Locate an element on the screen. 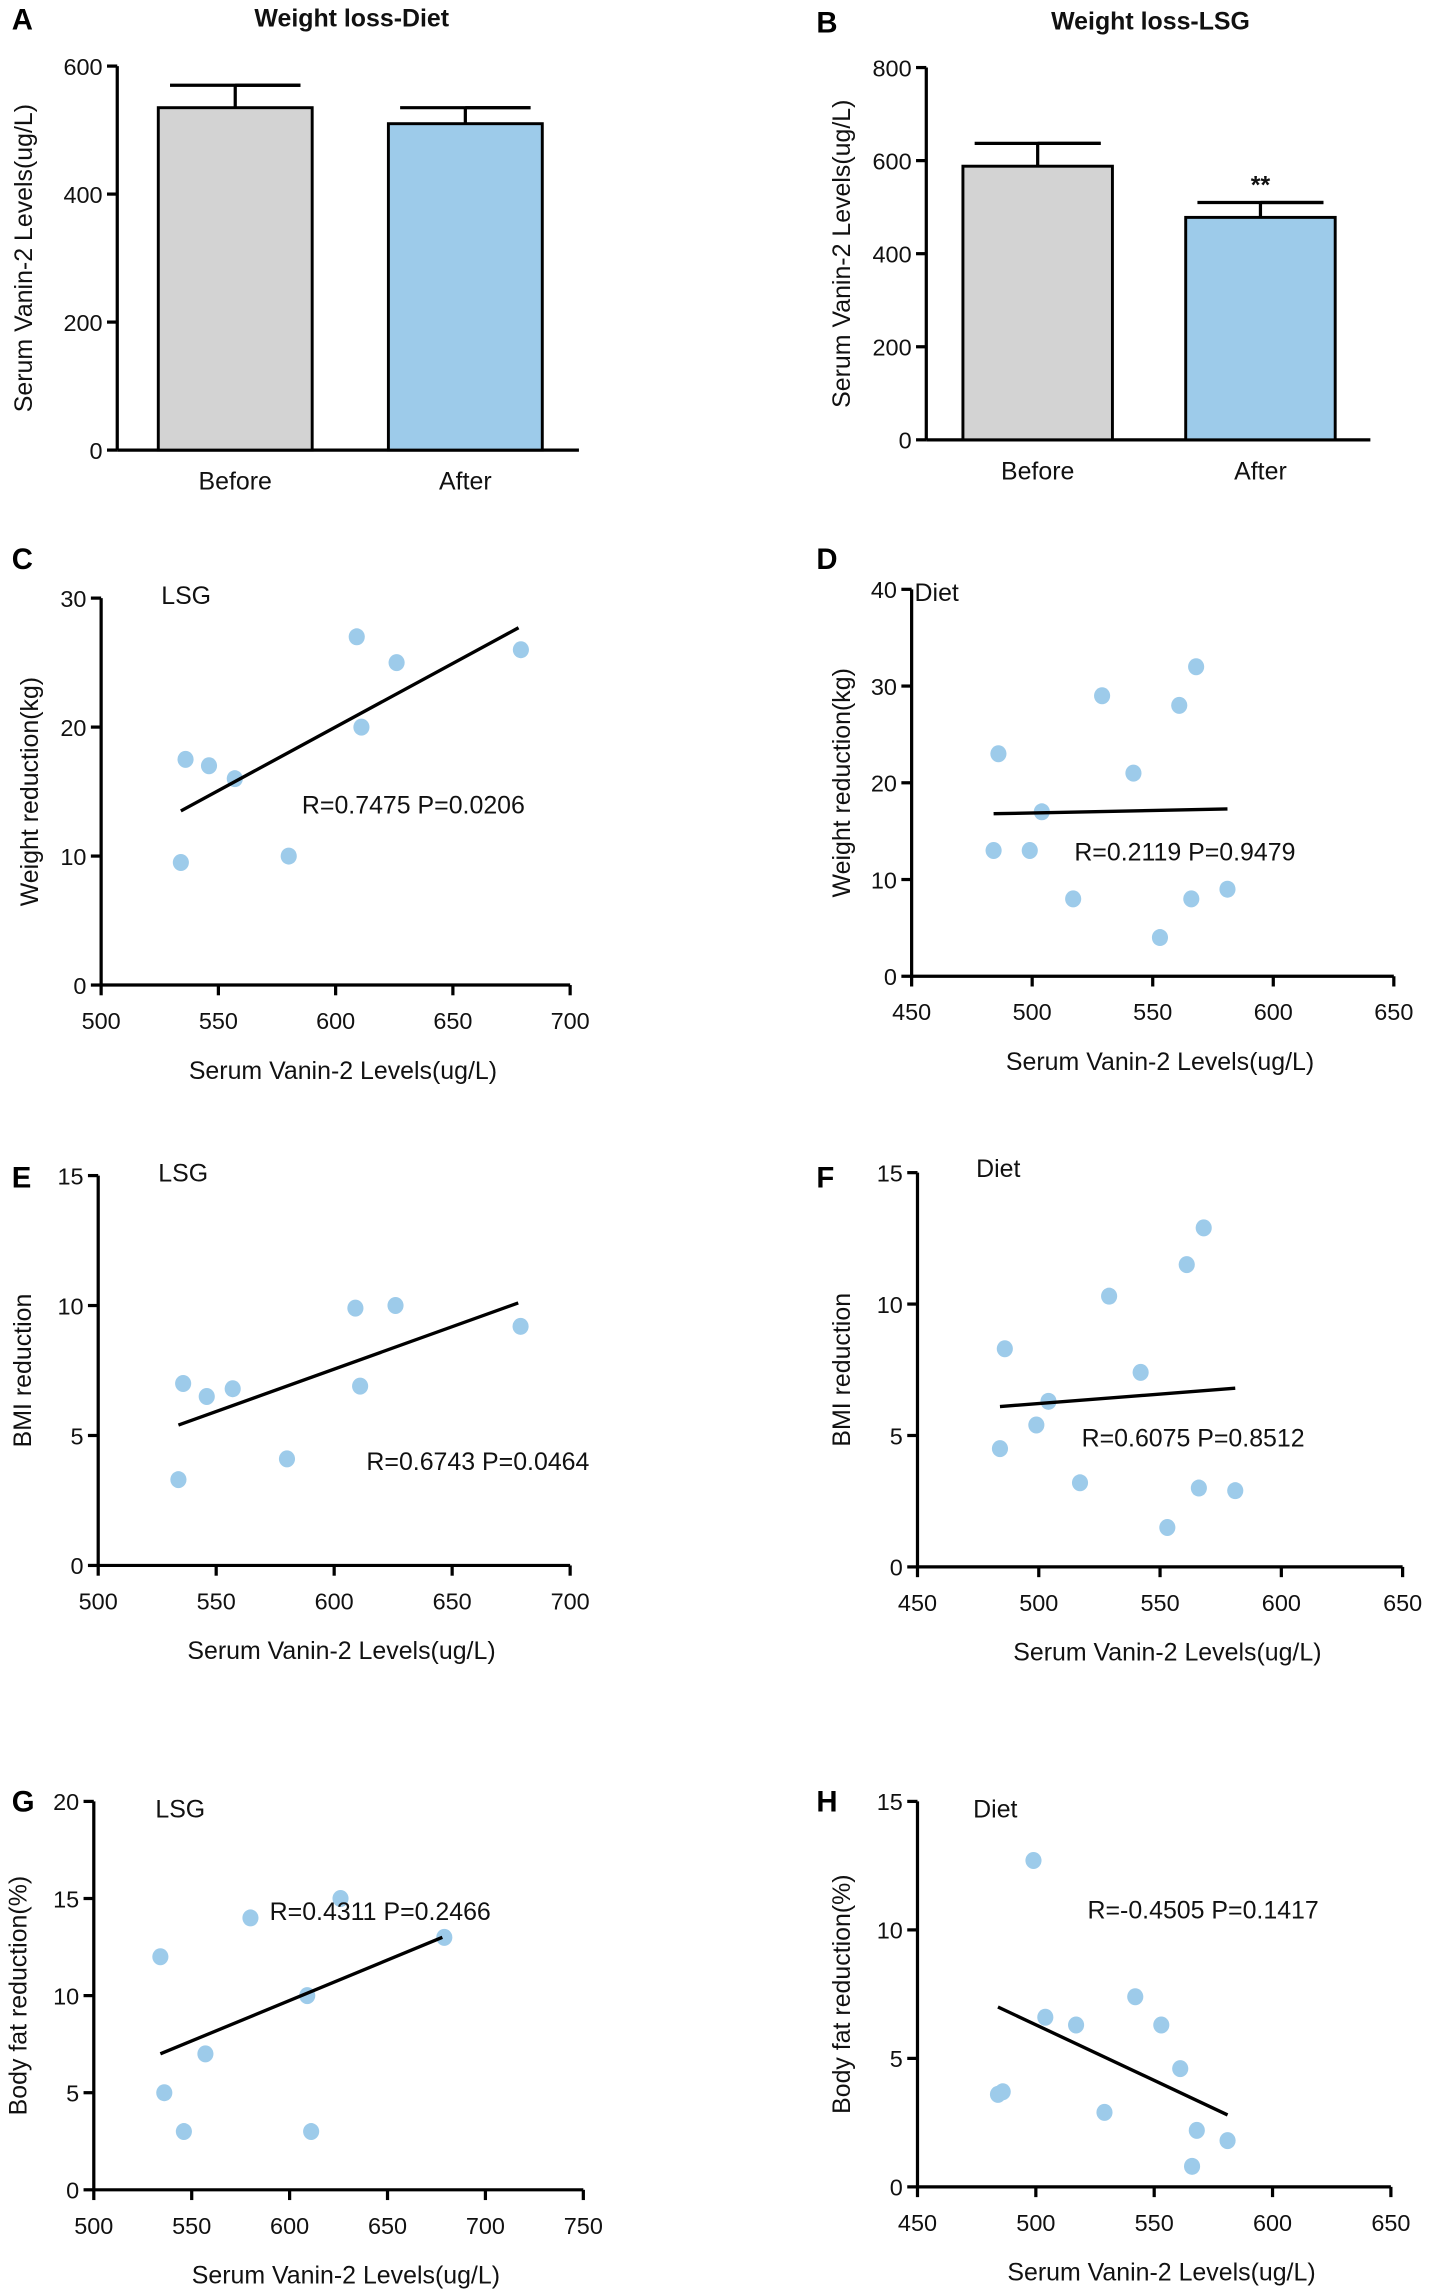  y-tick-label-d: 40 is located at coordinates (884, 590).